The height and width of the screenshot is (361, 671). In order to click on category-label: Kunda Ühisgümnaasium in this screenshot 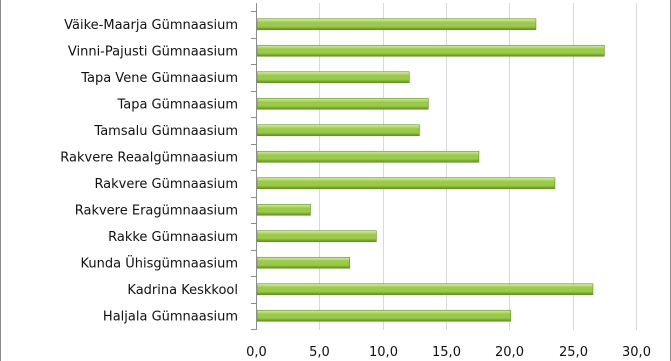, I will do `click(159, 262)`.